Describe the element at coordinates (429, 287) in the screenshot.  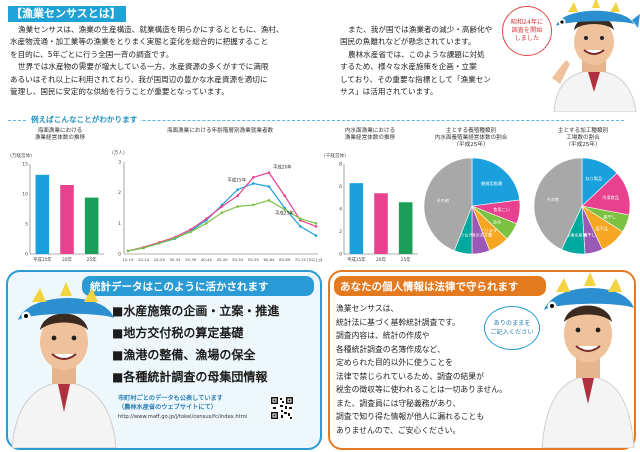
I see `privacy-title: あなたの個人情報は法律で守られます` at that location.